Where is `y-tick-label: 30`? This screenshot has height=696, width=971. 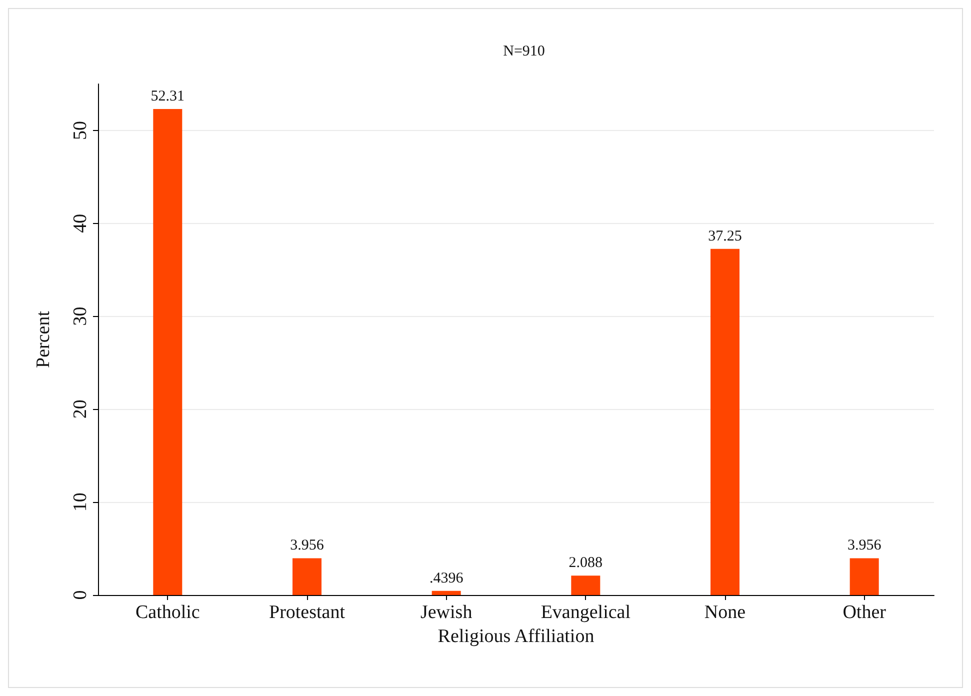
y-tick-label: 30 is located at coordinates (80, 316).